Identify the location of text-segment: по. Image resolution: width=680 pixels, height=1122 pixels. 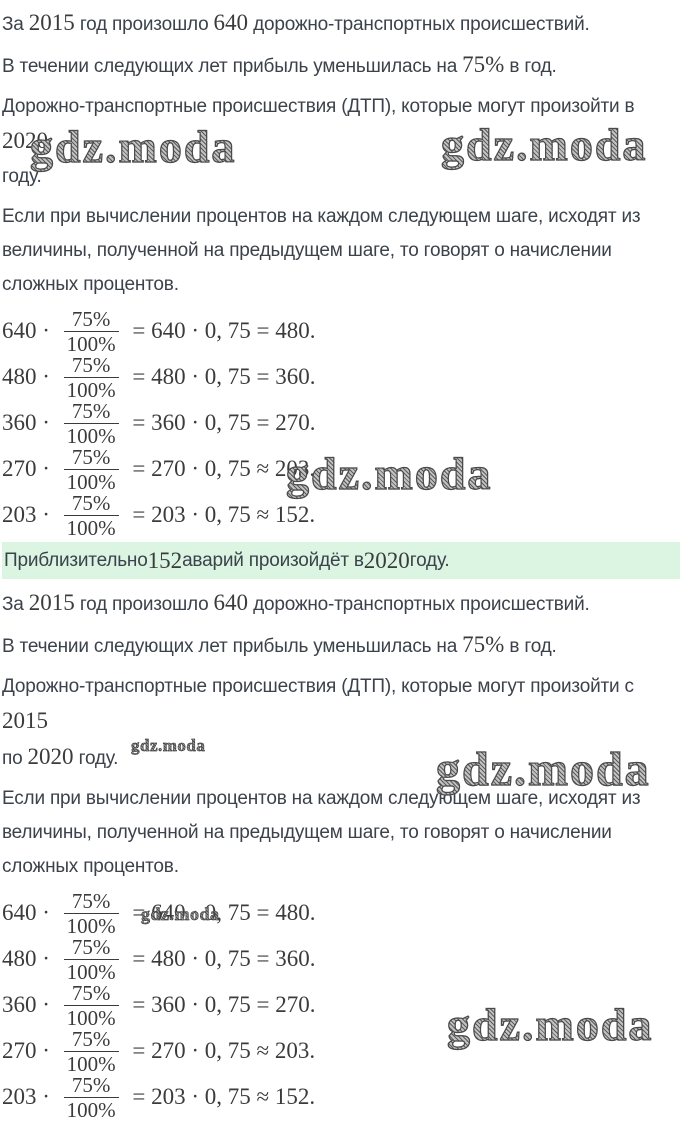
(15, 758).